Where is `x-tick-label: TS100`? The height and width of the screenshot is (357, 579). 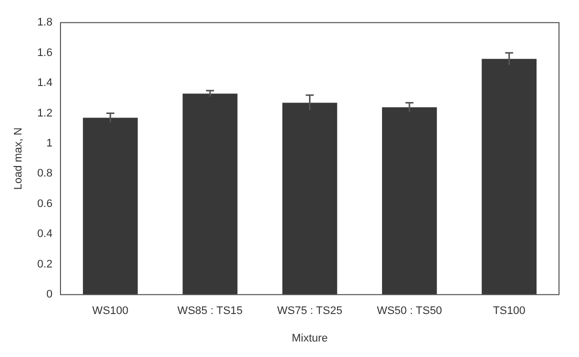 x-tick-label: TS100 is located at coordinates (509, 311).